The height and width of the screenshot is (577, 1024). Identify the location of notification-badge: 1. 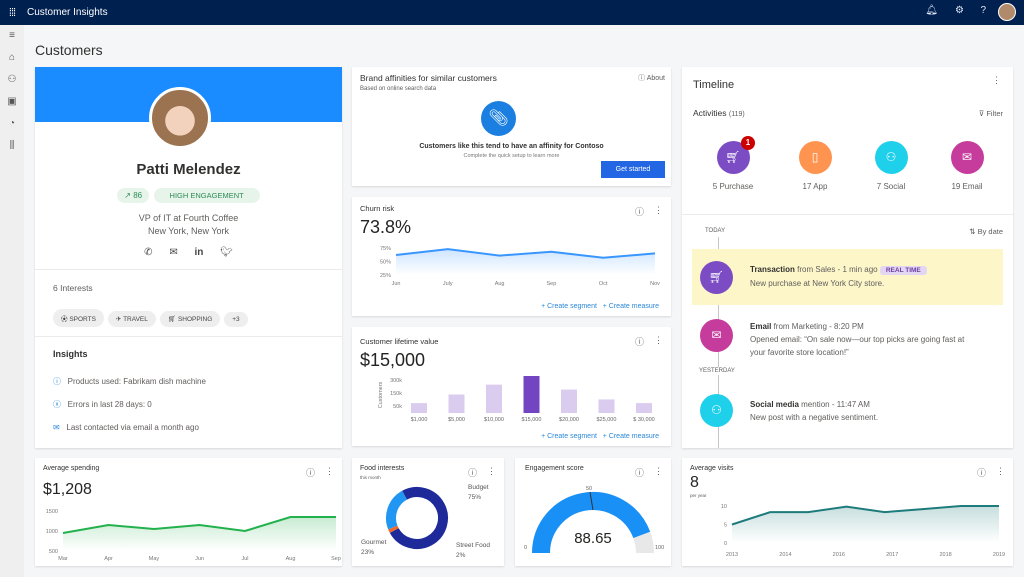
(748, 143).